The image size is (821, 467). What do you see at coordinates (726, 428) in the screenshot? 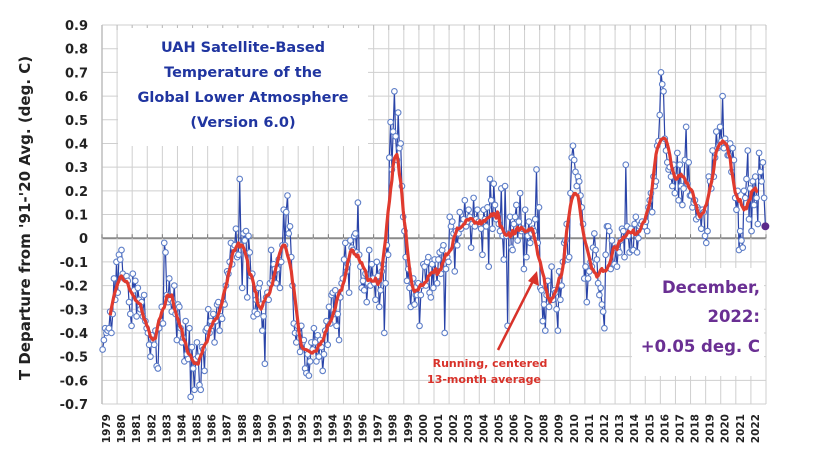
I see `x-tick-label: 2020` at bounding box center [726, 428].